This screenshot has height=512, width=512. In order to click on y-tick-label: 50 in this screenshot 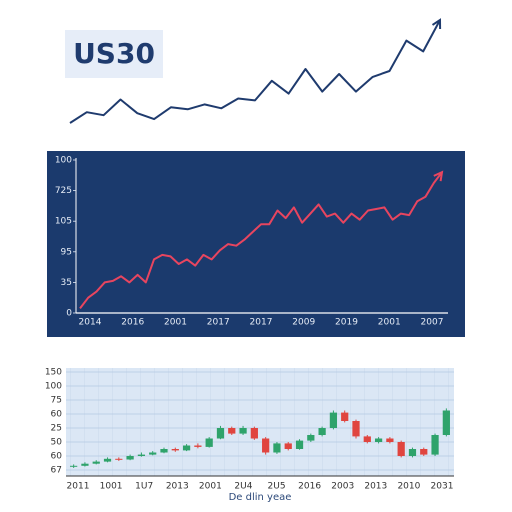, I will do `click(57, 443)`.